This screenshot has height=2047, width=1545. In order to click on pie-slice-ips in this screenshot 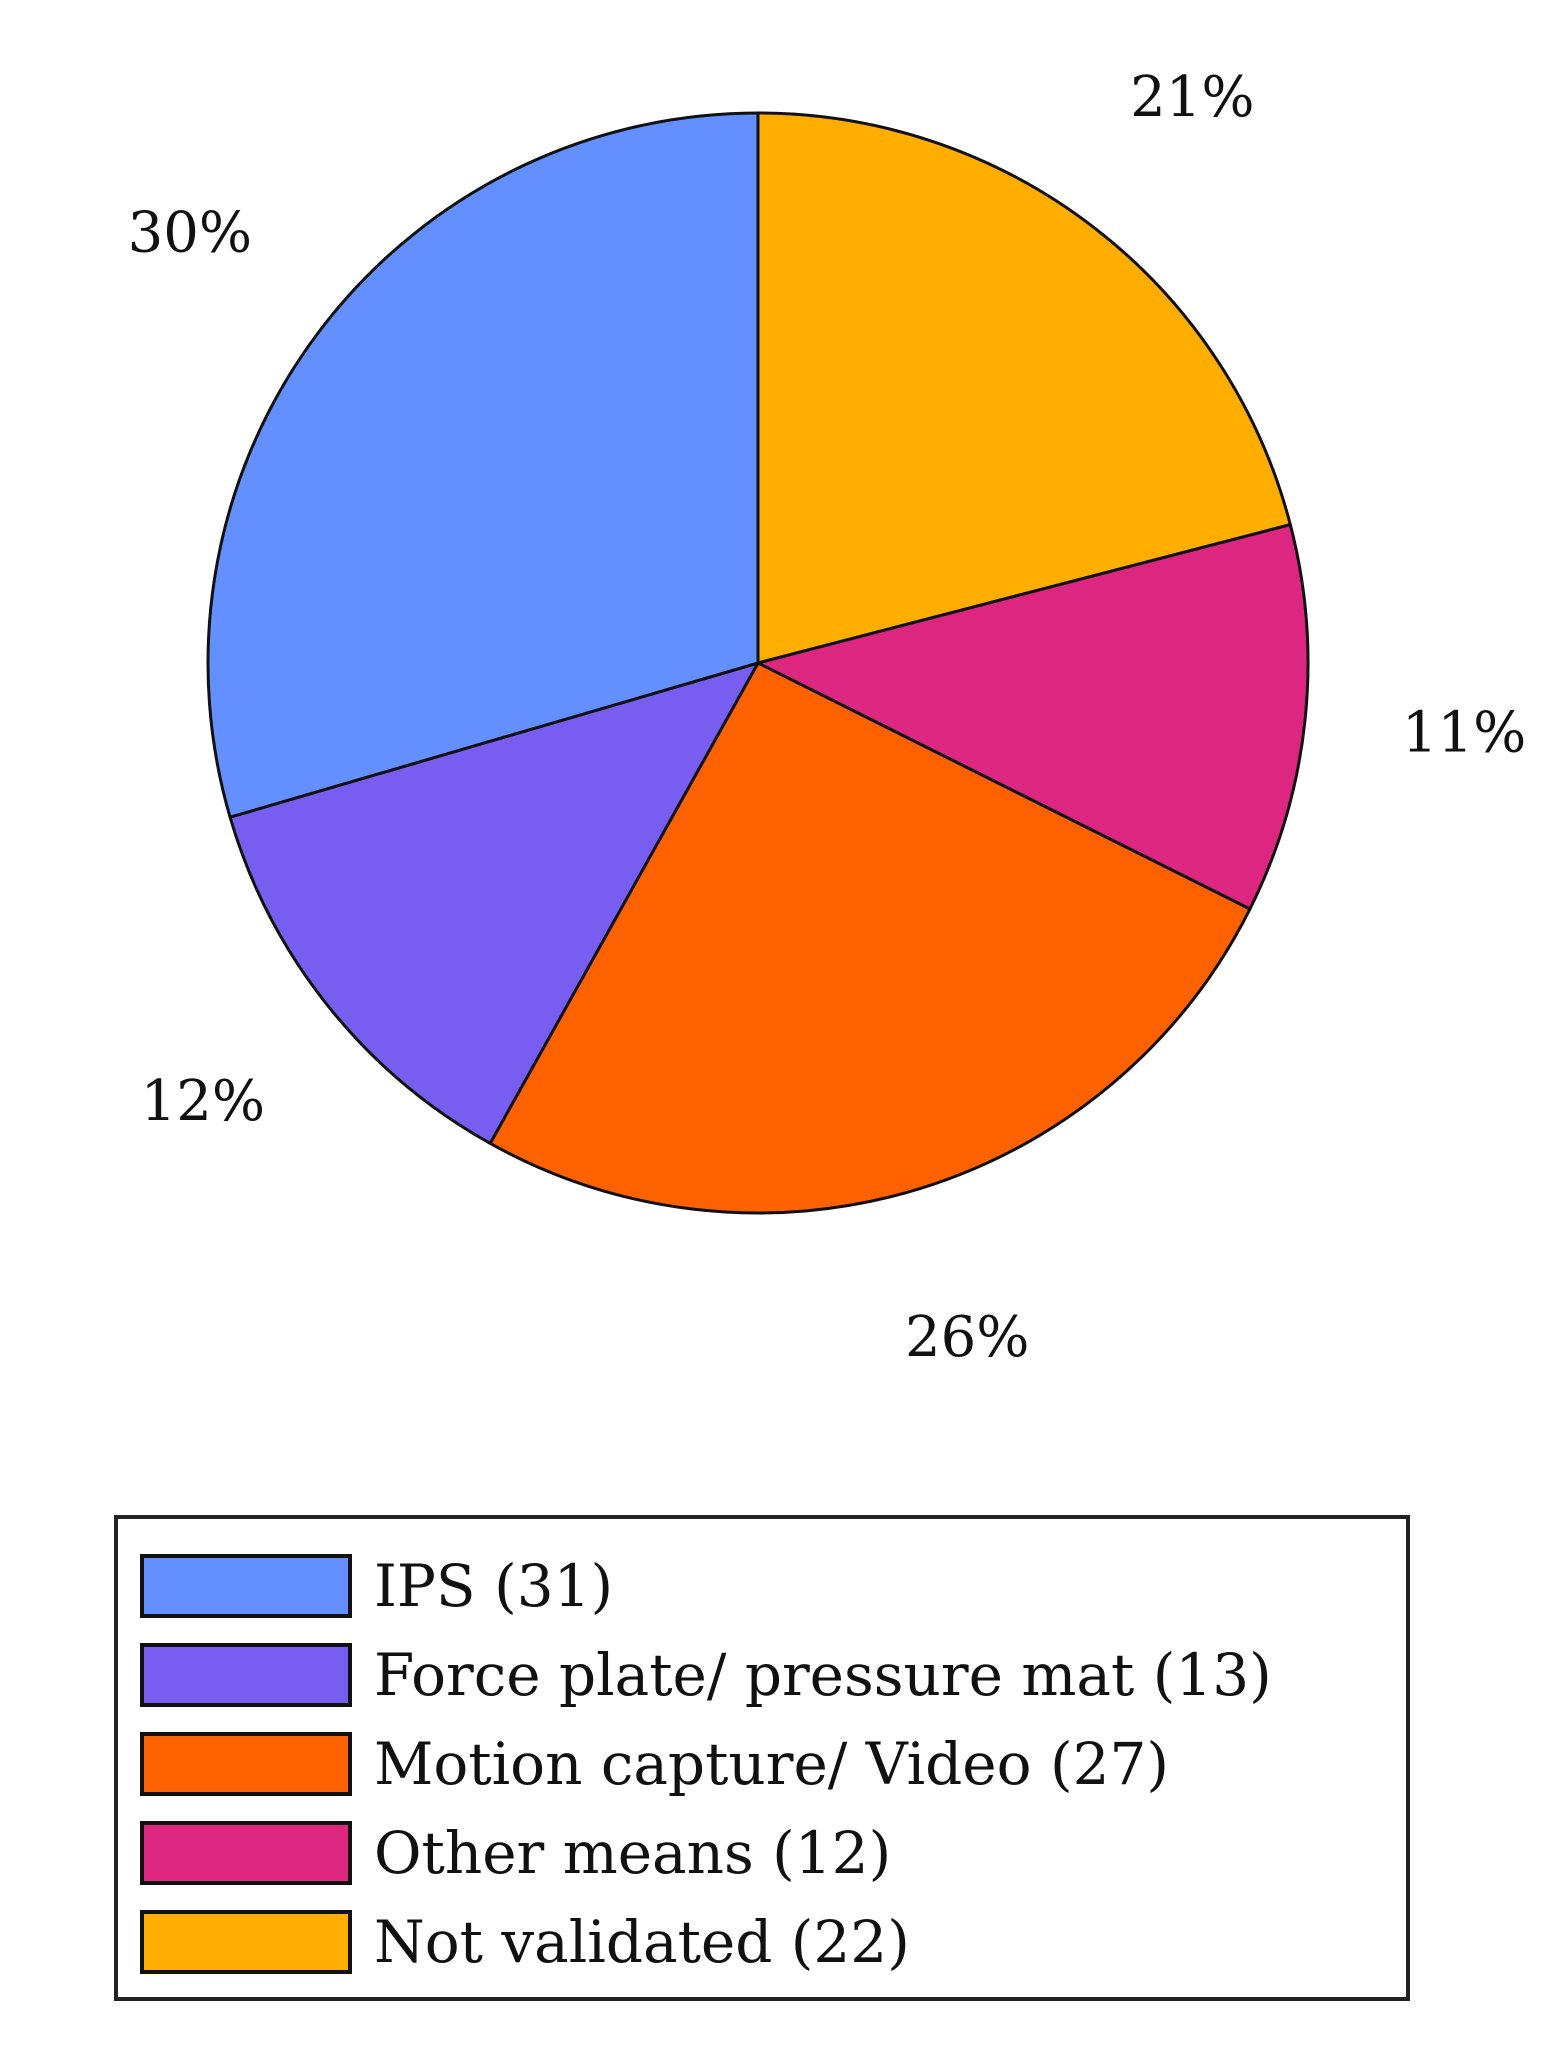, I will do `click(483, 465)`.